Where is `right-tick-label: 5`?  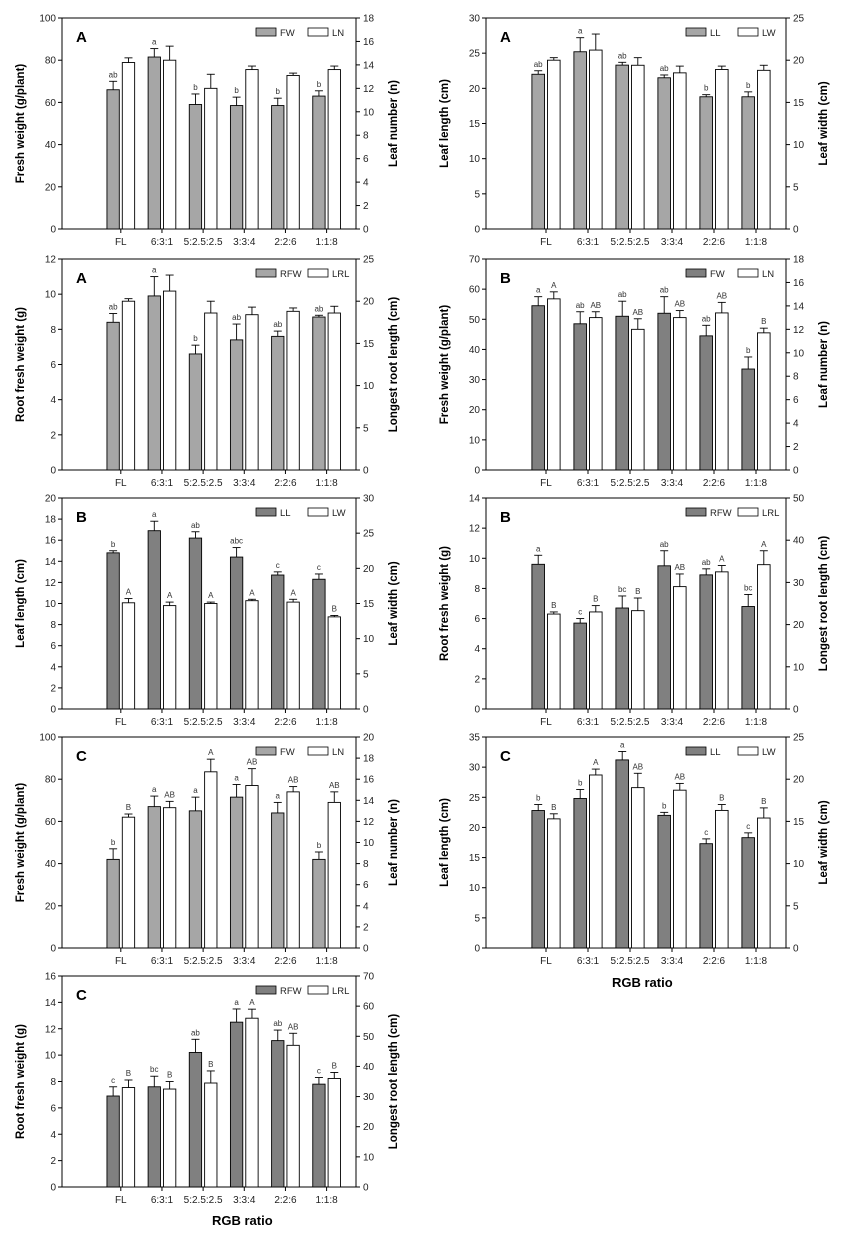 right-tick-label: 5 is located at coordinates (366, 674).